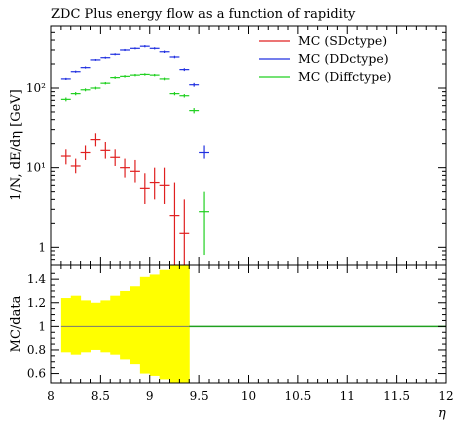  What do you see at coordinates (150, 396) in the screenshot?
I see `x-tick-label: 9` at bounding box center [150, 396].